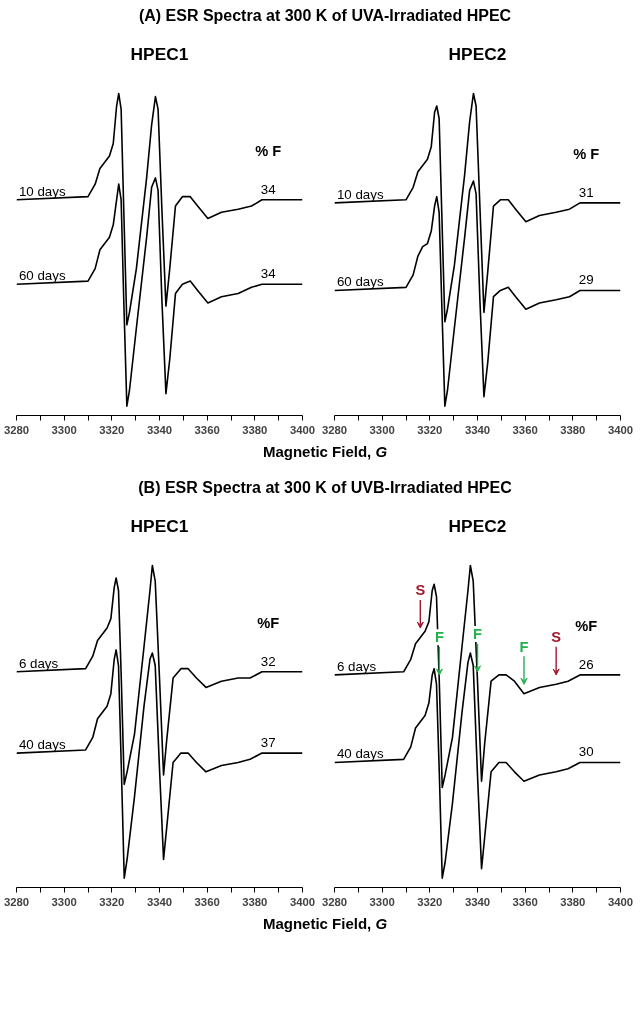 This screenshot has width=644, height=1011. Describe the element at coordinates (586, 280) in the screenshot. I see `annotation: 29` at that location.